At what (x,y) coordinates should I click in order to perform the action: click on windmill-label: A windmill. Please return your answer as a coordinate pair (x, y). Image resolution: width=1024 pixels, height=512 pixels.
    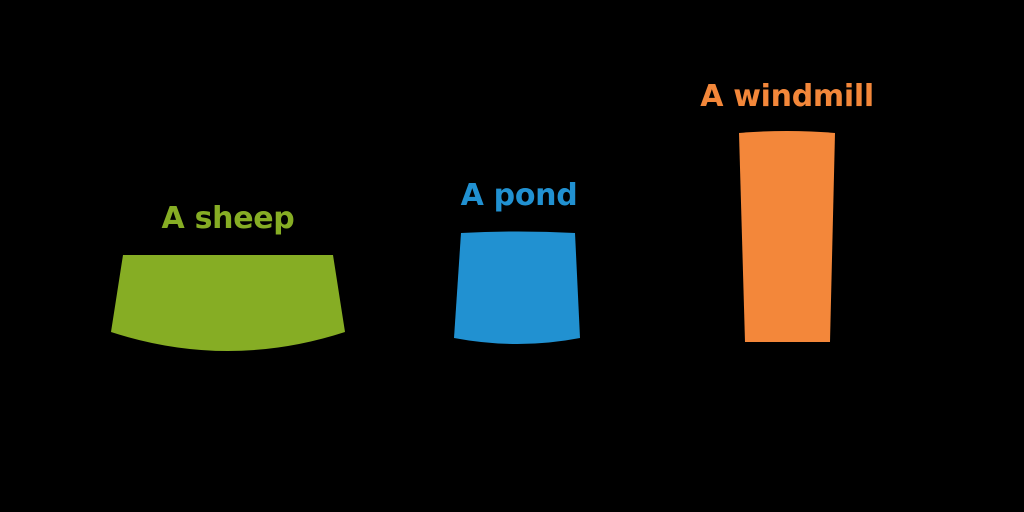
    Looking at the image, I should click on (787, 96).